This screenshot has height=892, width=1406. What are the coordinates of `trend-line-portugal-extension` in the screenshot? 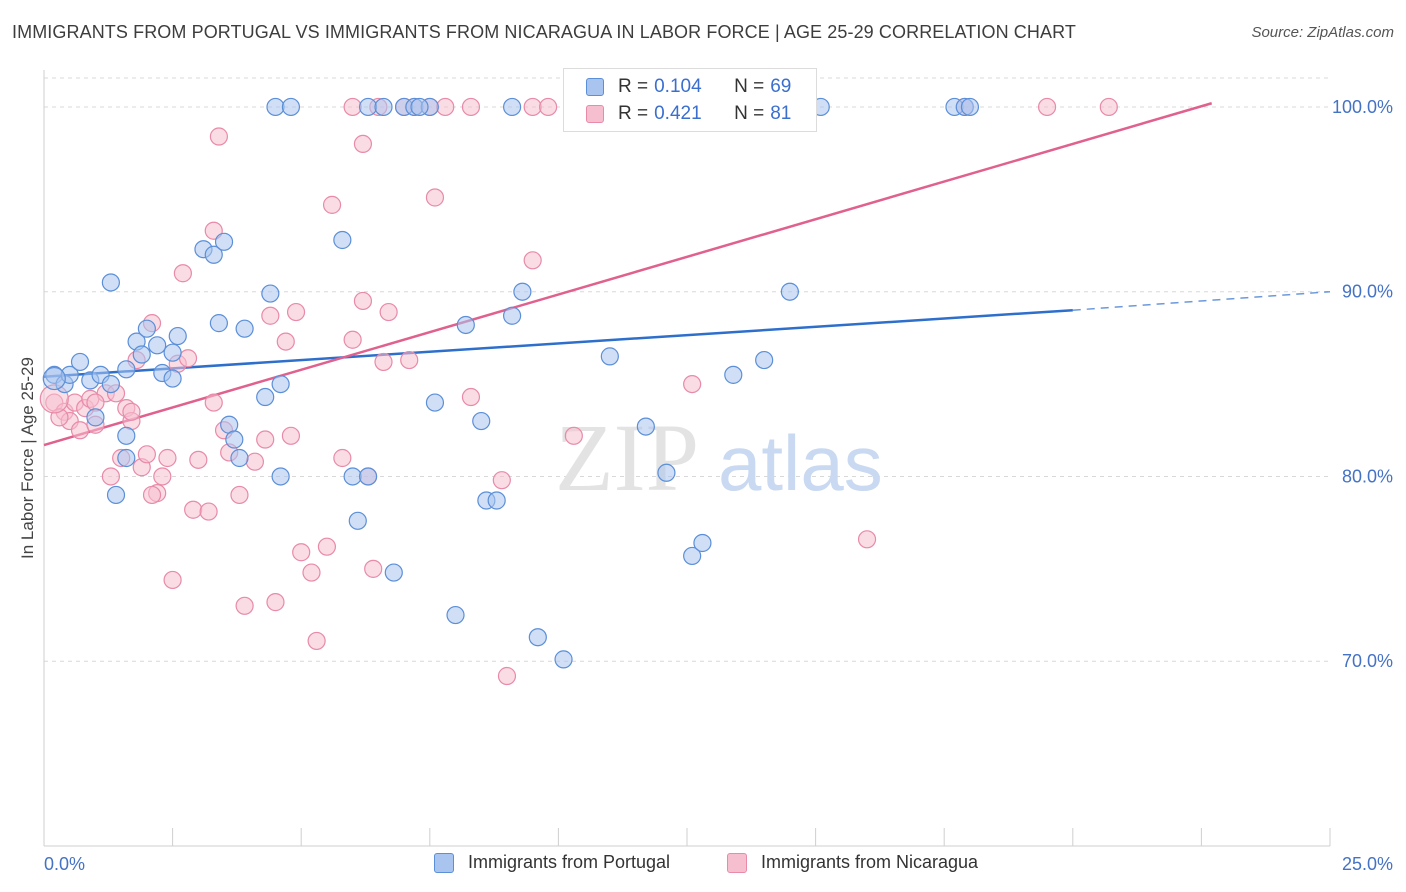 It's located at (1201, 300).